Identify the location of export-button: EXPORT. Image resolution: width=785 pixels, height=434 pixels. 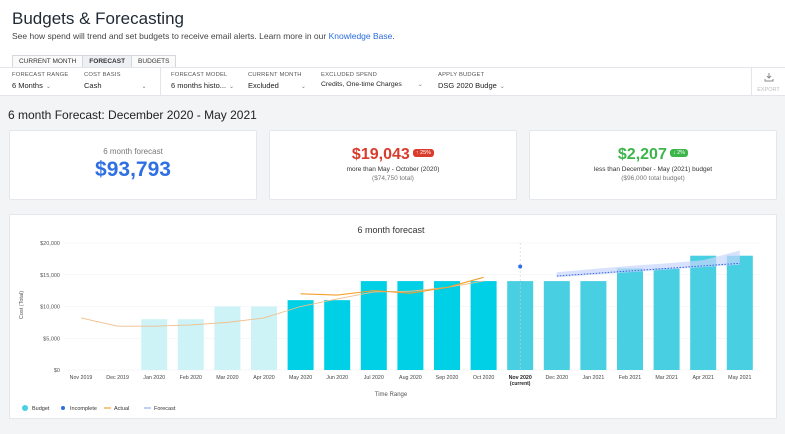
(768, 82).